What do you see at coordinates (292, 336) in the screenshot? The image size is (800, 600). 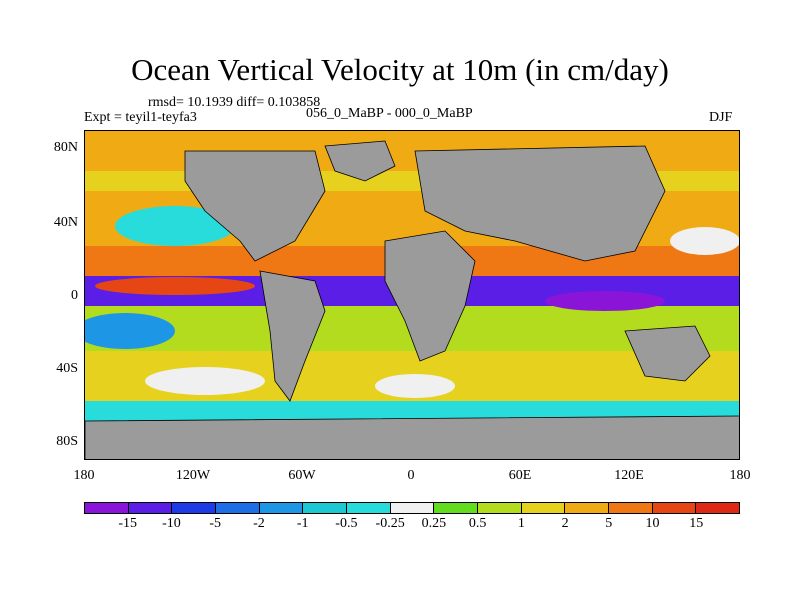 I see `land-south-america` at bounding box center [292, 336].